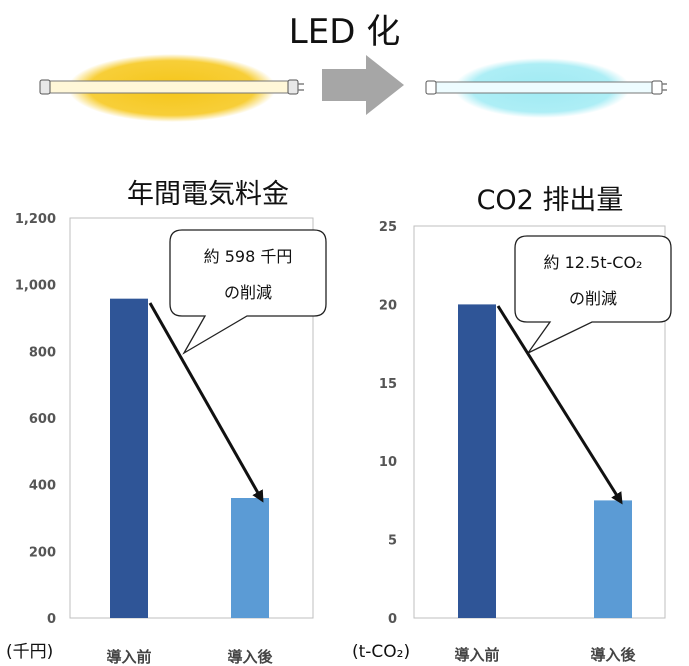 This screenshot has height=666, width=689. Describe the element at coordinates (42, 486) in the screenshot. I see `y-tick-label: 400` at that location.